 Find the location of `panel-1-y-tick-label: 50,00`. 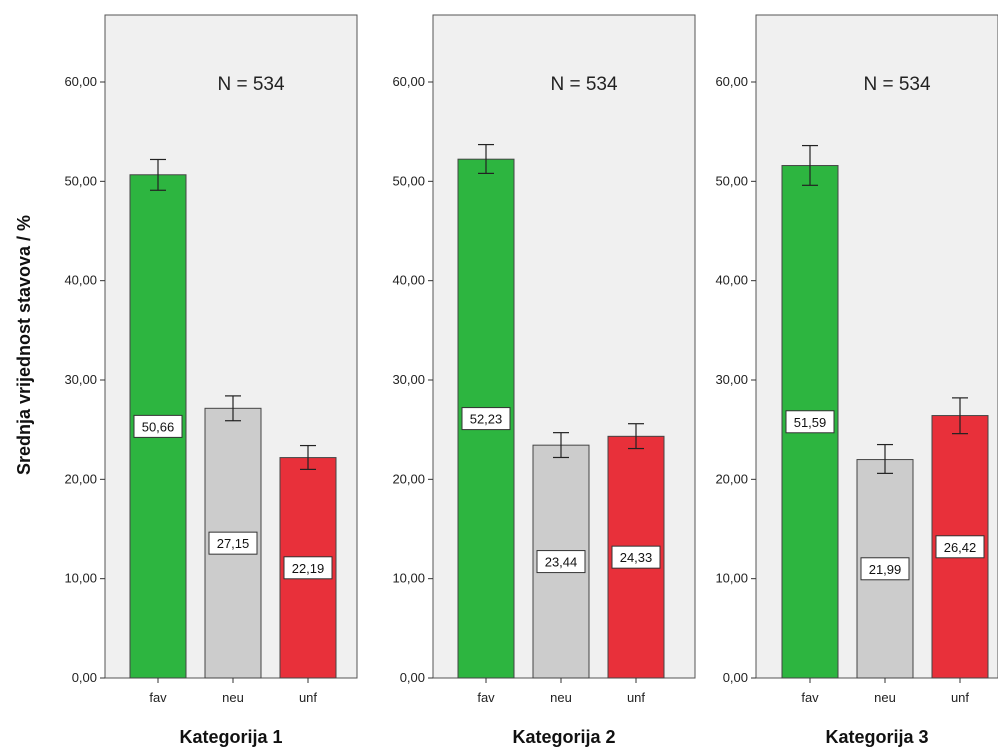

panel-1-y-tick-label: 50,00 is located at coordinates (80, 180).